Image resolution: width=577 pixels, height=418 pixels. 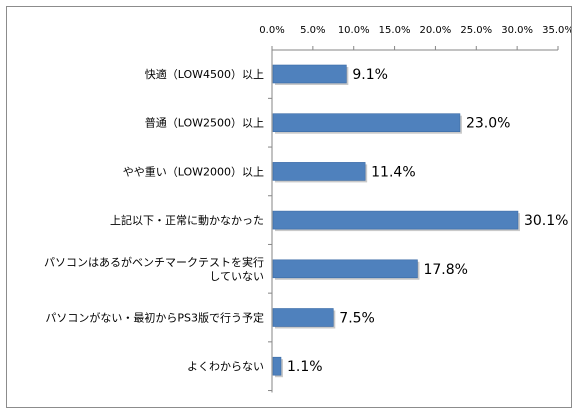 I want to click on x-tick-label: 35.0%, so click(x=556, y=30).